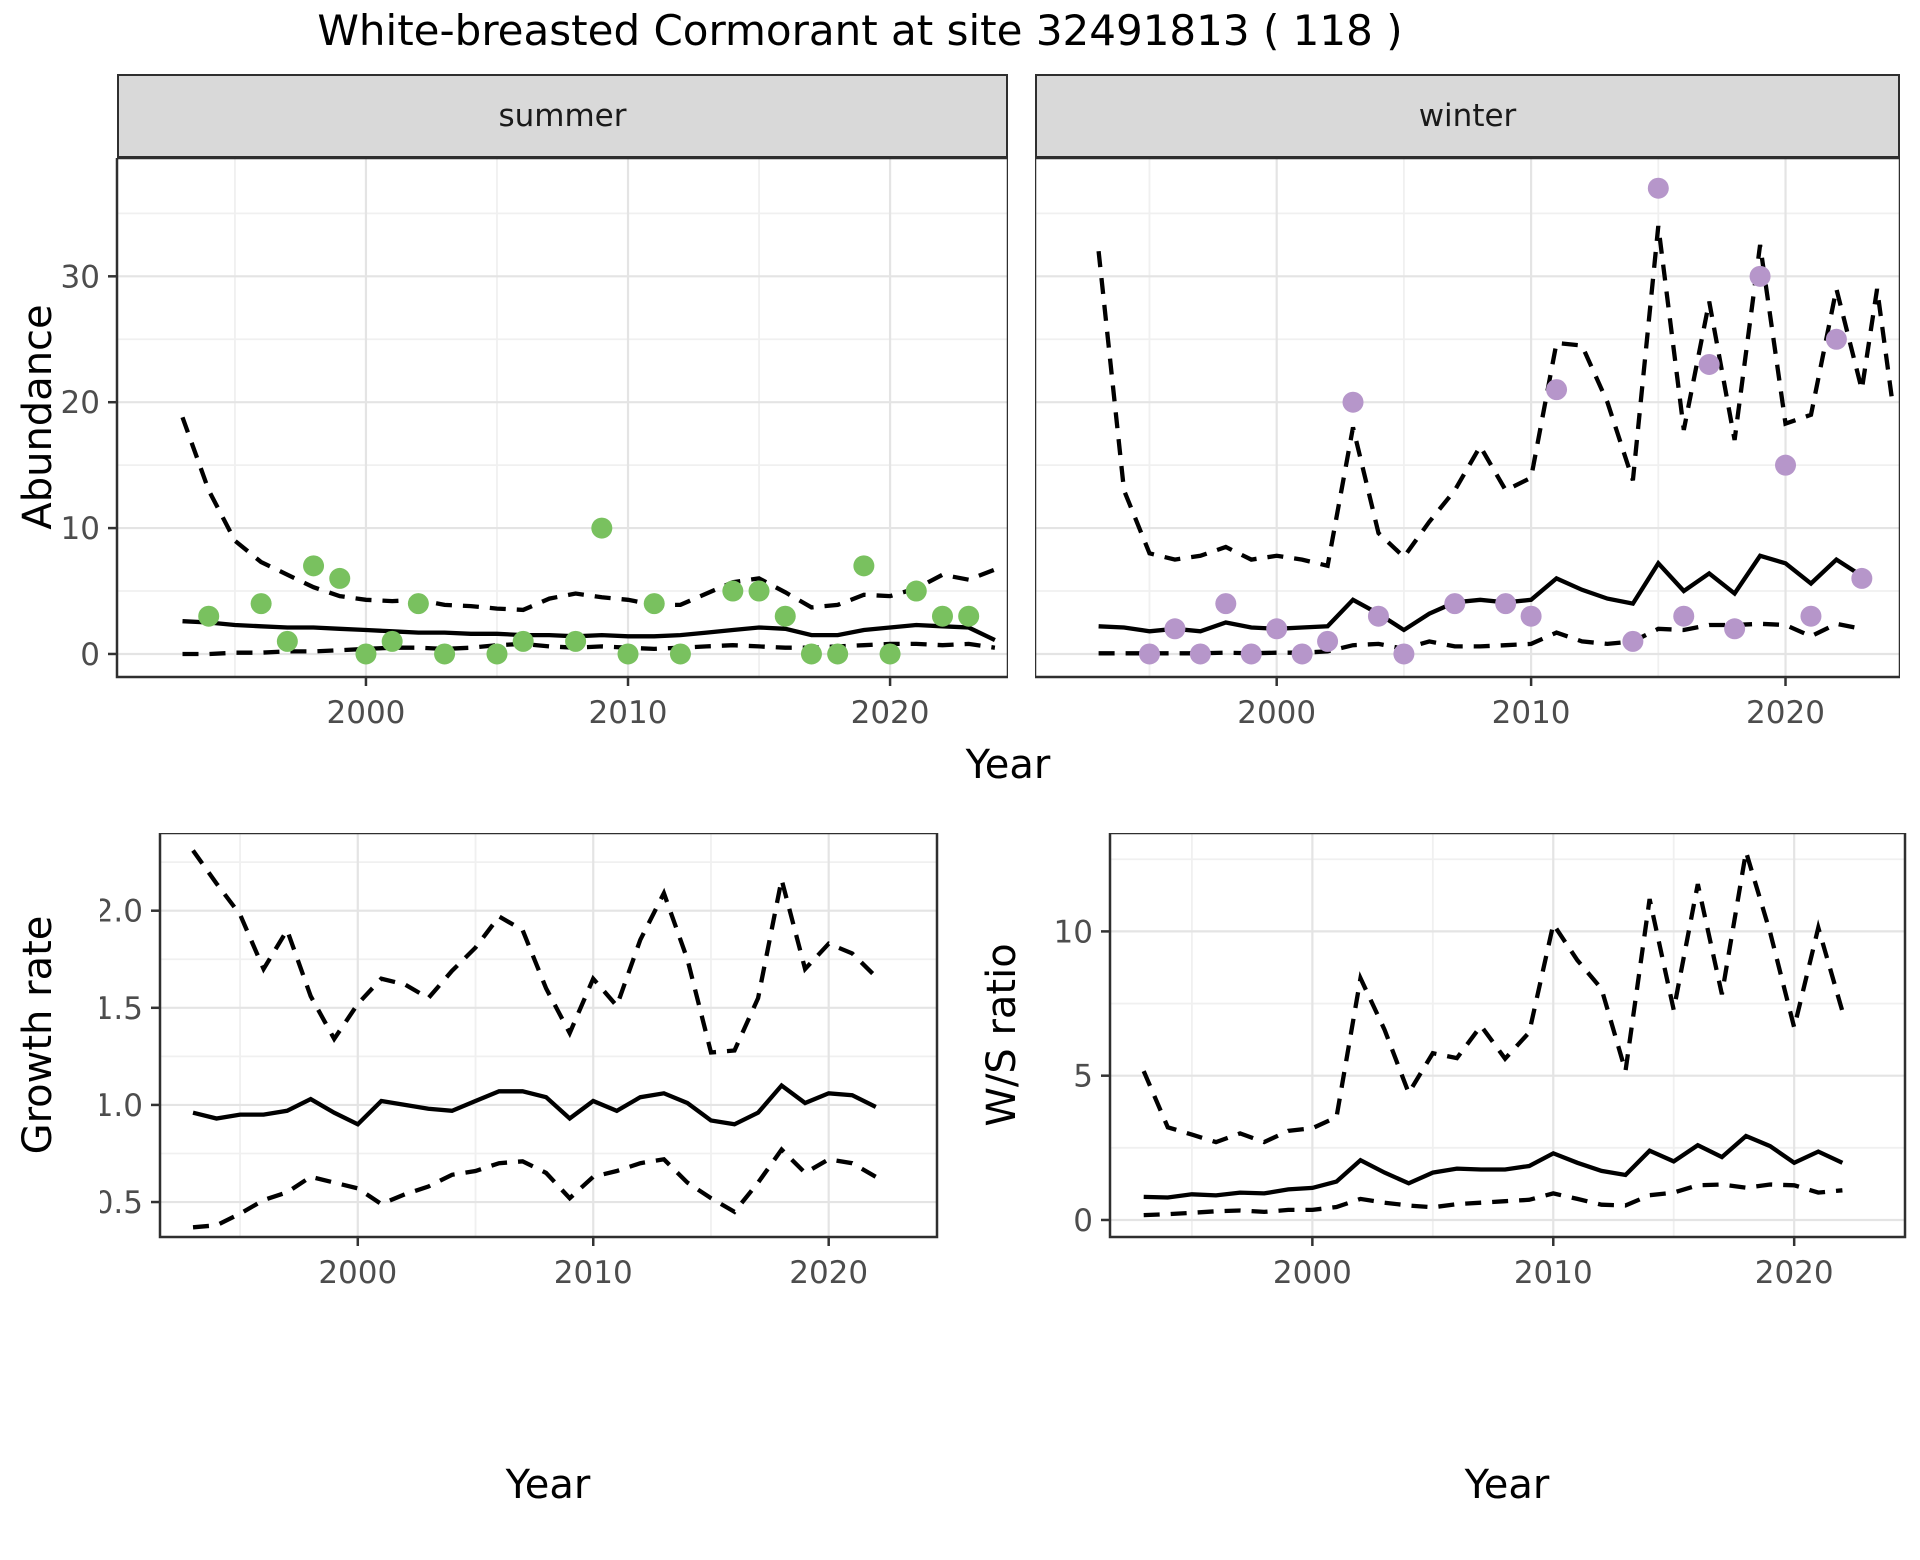 Image resolution: width=1920 pixels, height=1560 pixels. I want to click on facet-strip-winter: winter, so click(1467, 116).